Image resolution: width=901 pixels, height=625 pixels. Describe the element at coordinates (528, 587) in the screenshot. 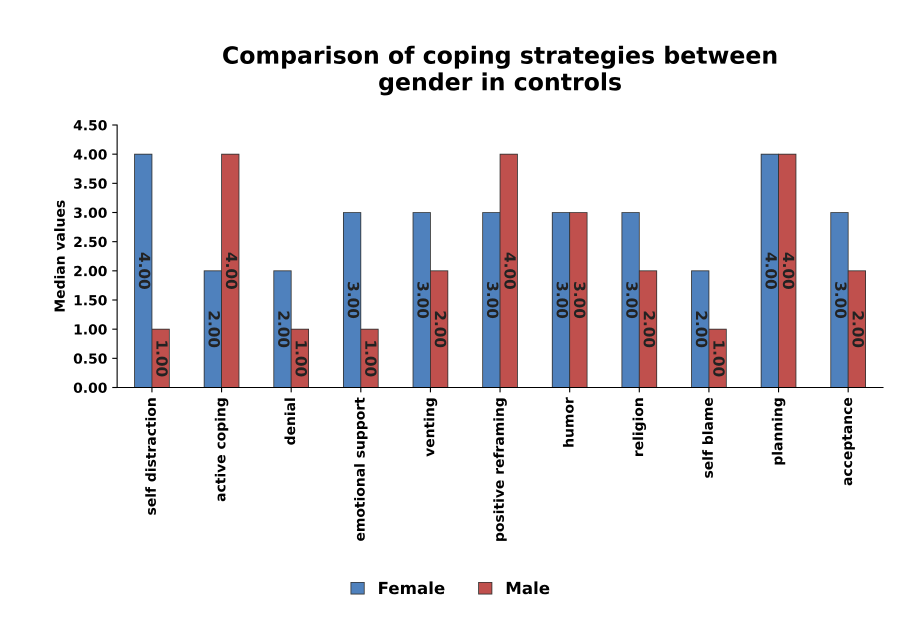

I see `legend-label: Male` at that location.